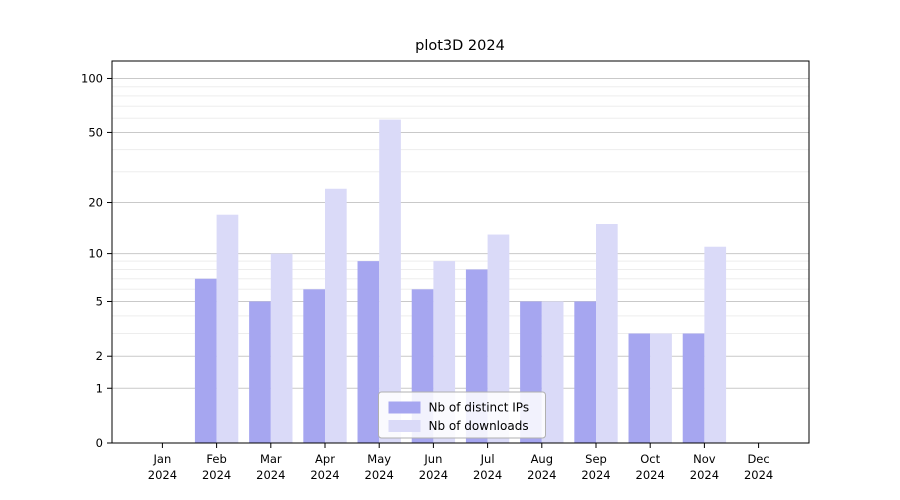  What do you see at coordinates (216, 459) in the screenshot?
I see `x-tick-label-month: Feb` at bounding box center [216, 459].